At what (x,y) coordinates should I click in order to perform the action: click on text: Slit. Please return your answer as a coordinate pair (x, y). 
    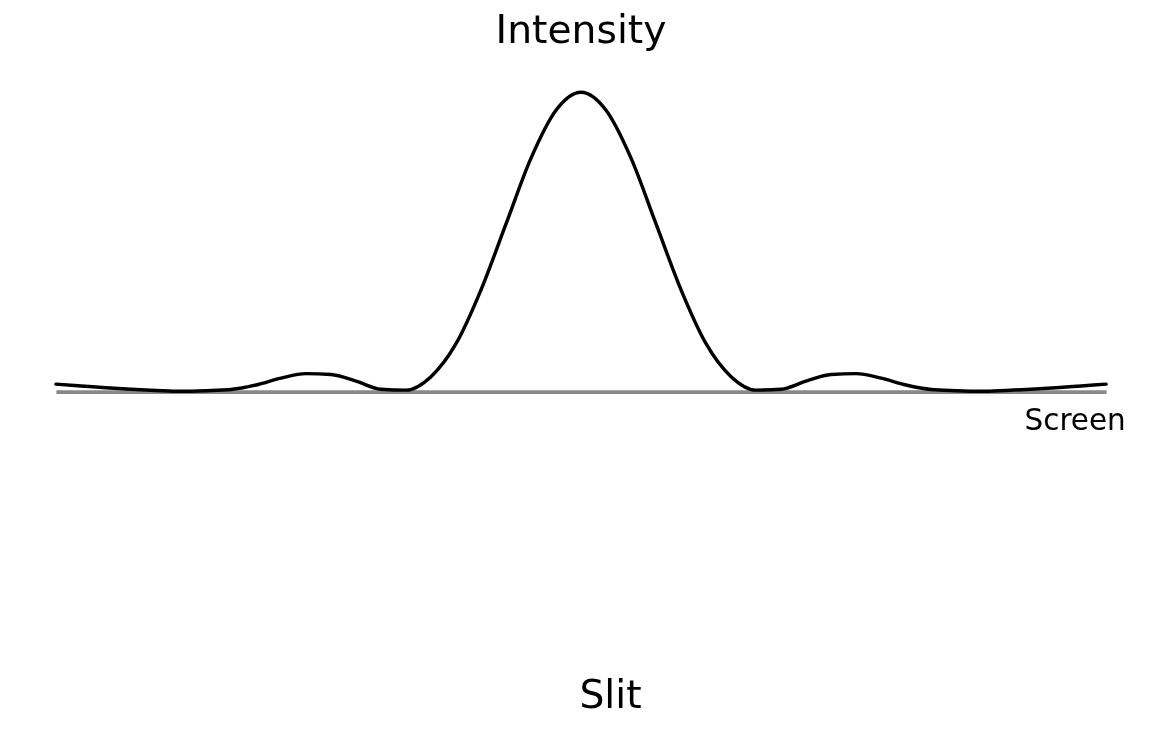
    Looking at the image, I should click on (610, 694).